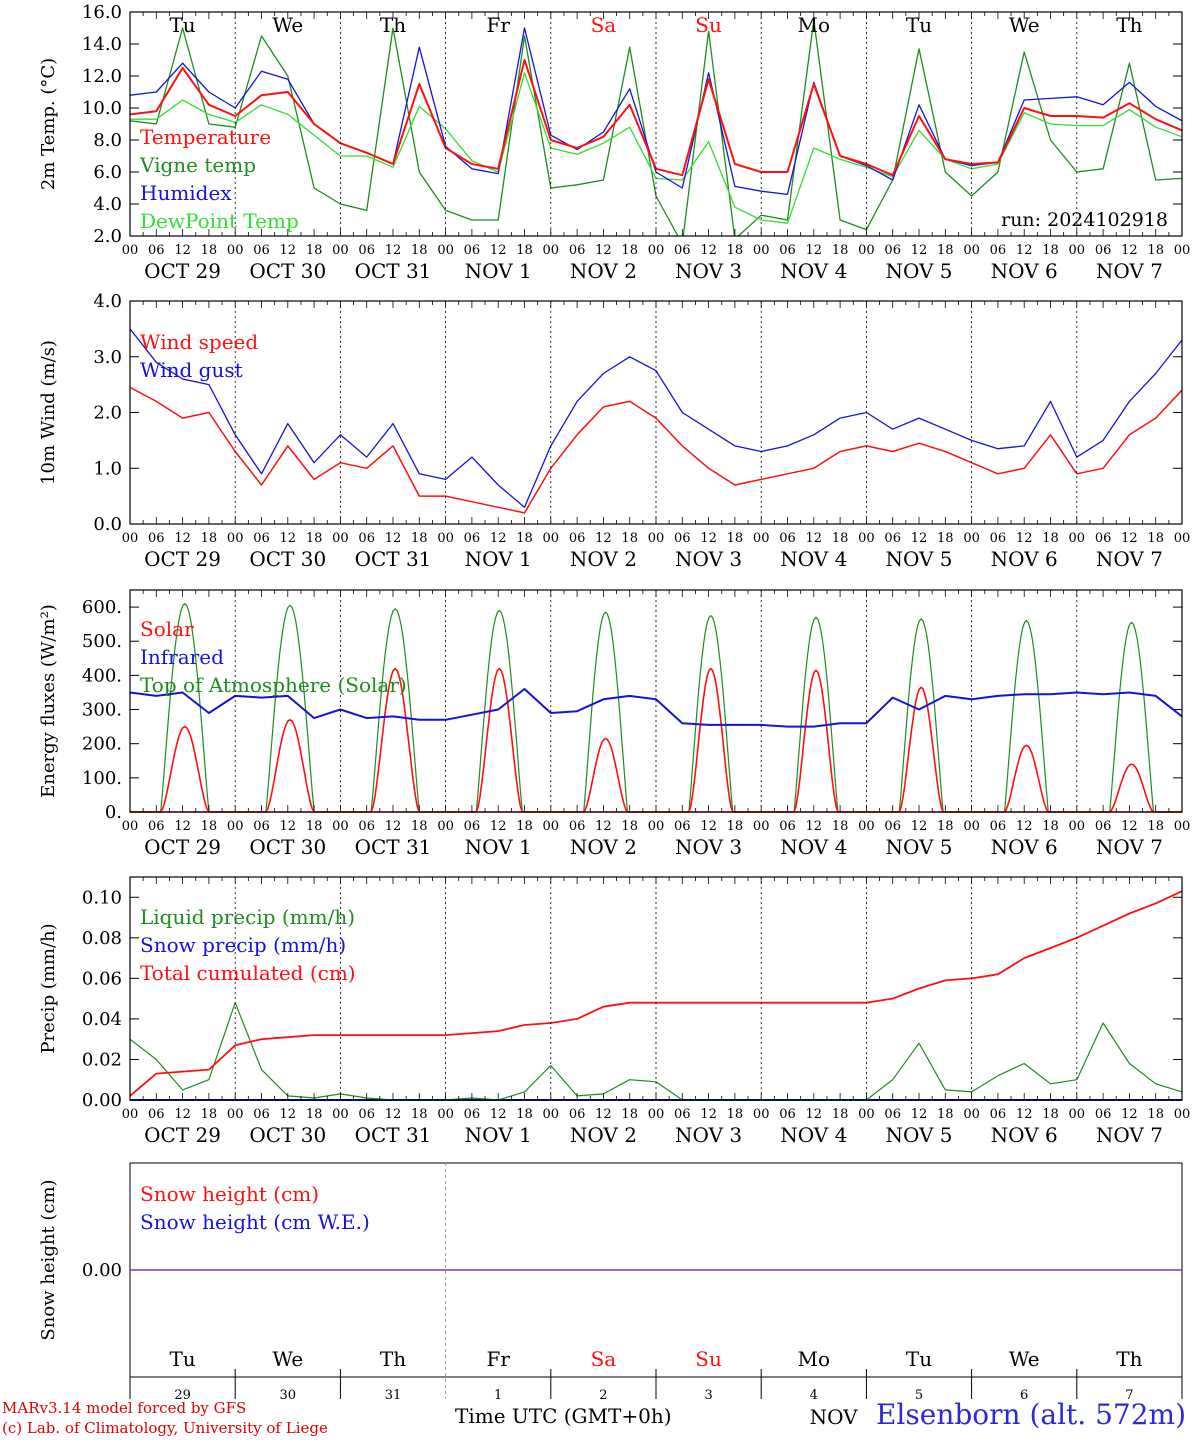 Image resolution: width=1194 pixels, height=1445 pixels. Describe the element at coordinates (107, 468) in the screenshot. I see `y-tick-label: 1.0` at that location.